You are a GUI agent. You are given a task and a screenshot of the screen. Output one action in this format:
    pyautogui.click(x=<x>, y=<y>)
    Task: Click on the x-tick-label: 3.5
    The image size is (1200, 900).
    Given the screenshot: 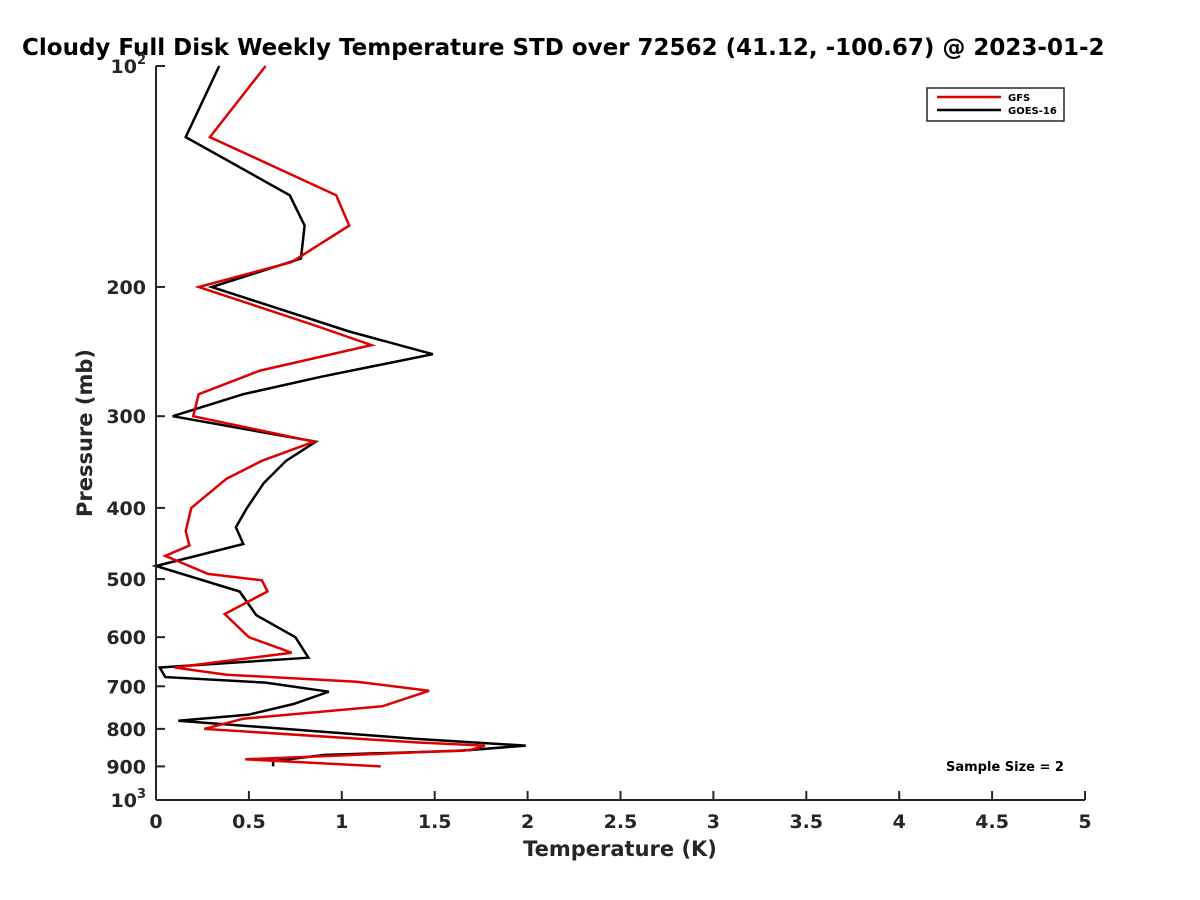 What is the action you would take?
    pyautogui.click(x=806, y=822)
    